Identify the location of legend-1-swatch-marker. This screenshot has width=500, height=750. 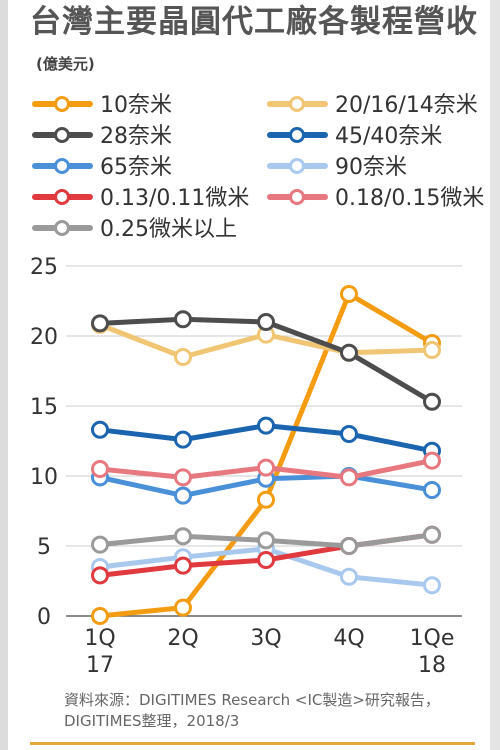
(62, 104).